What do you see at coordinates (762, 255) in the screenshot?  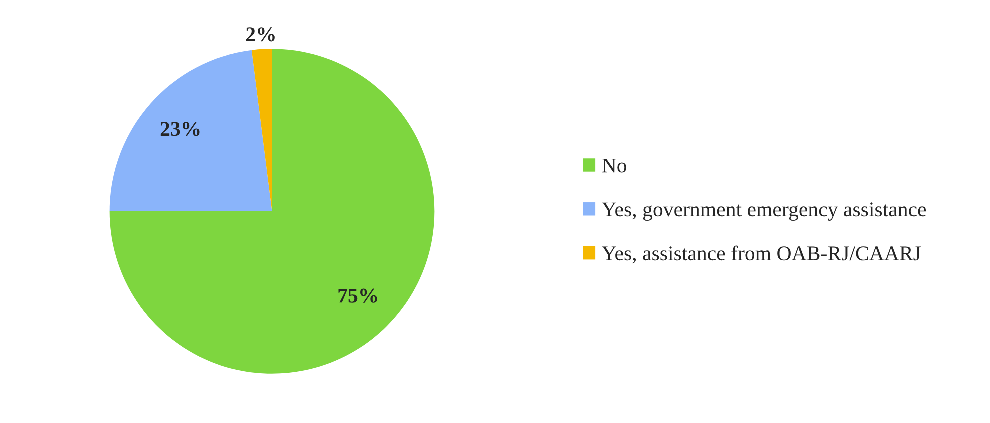 I see `legend-label: Yes, assistance from OAB-RJ/CAARJ` at bounding box center [762, 255].